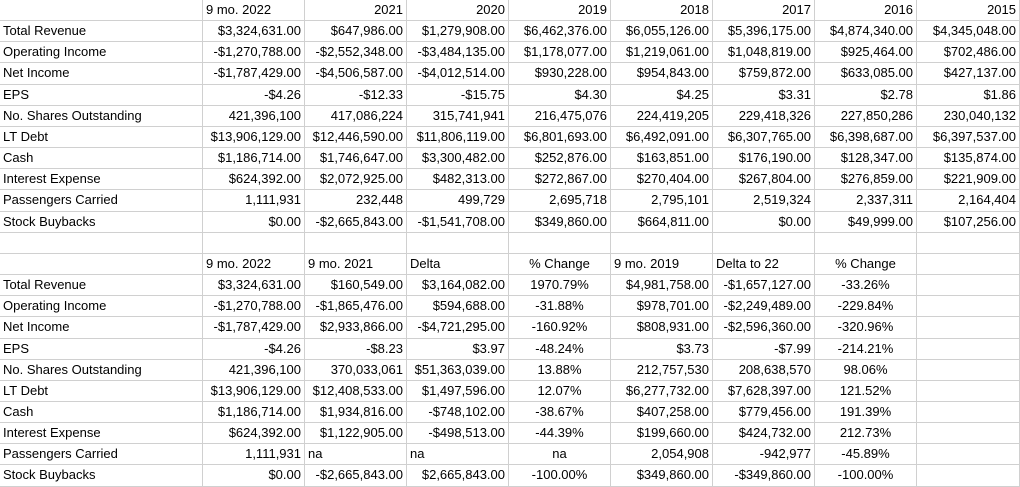 The height and width of the screenshot is (487, 1020). I want to click on value-cell: $624,392.00, so click(254, 434).